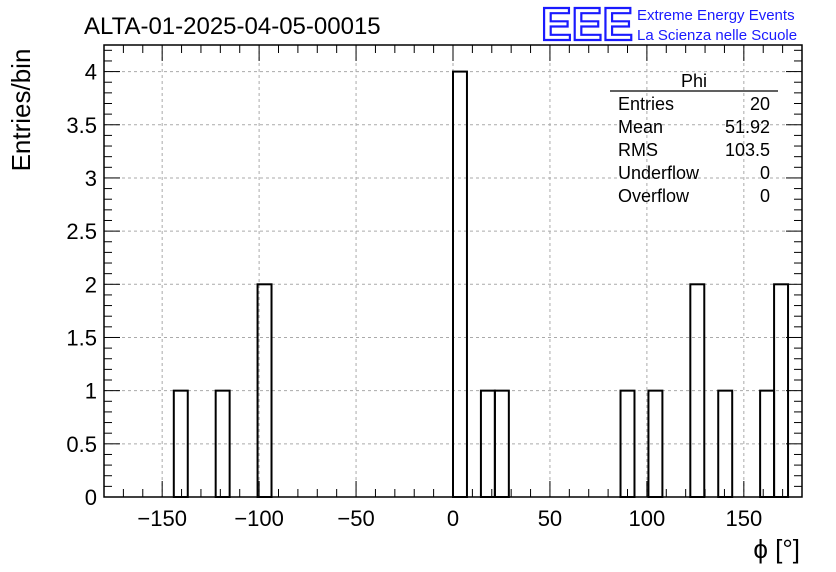 This screenshot has height=572, width=836. I want to click on stats-value-rms: 103.5, so click(747, 150).